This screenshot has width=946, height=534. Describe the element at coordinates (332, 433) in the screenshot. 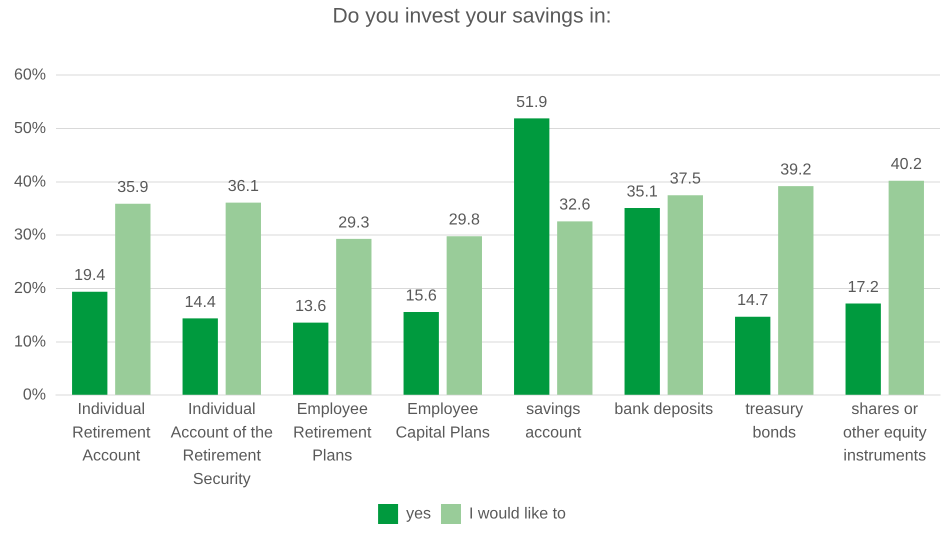

I see `x-tick-label: Employee Retirement Plans` at that location.